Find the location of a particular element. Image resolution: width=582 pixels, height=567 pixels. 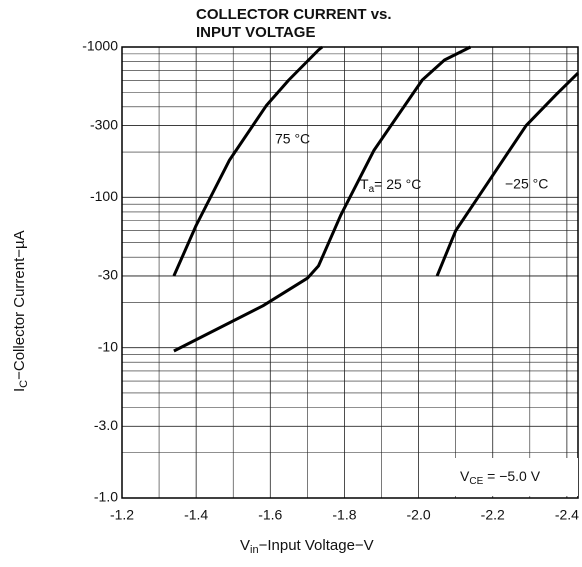

x-tick-label: -1.2 is located at coordinates (122, 515).